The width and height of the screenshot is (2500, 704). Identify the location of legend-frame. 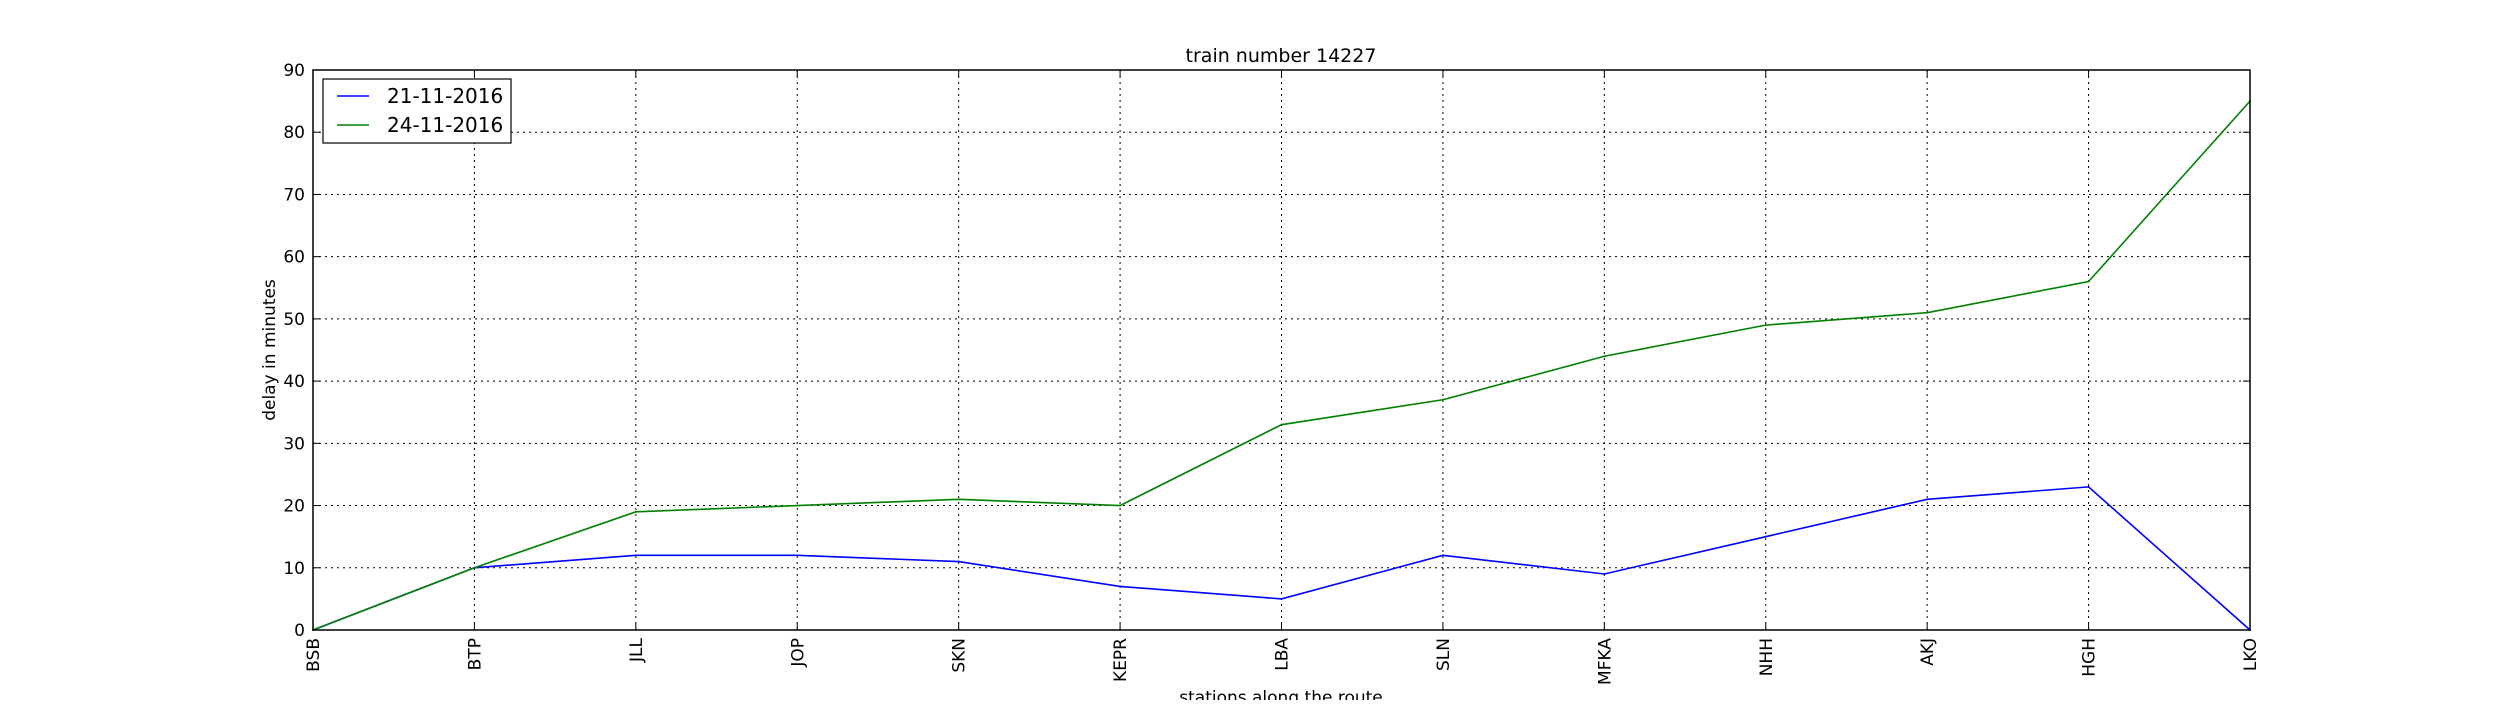
(417, 111).